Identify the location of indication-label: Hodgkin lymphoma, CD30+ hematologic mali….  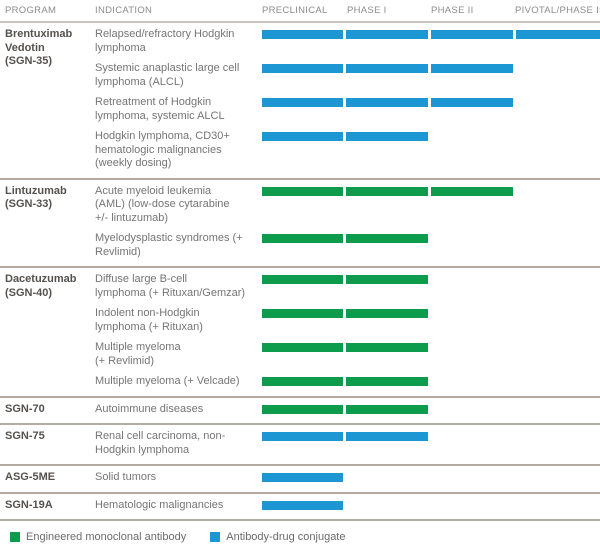
(162, 149).